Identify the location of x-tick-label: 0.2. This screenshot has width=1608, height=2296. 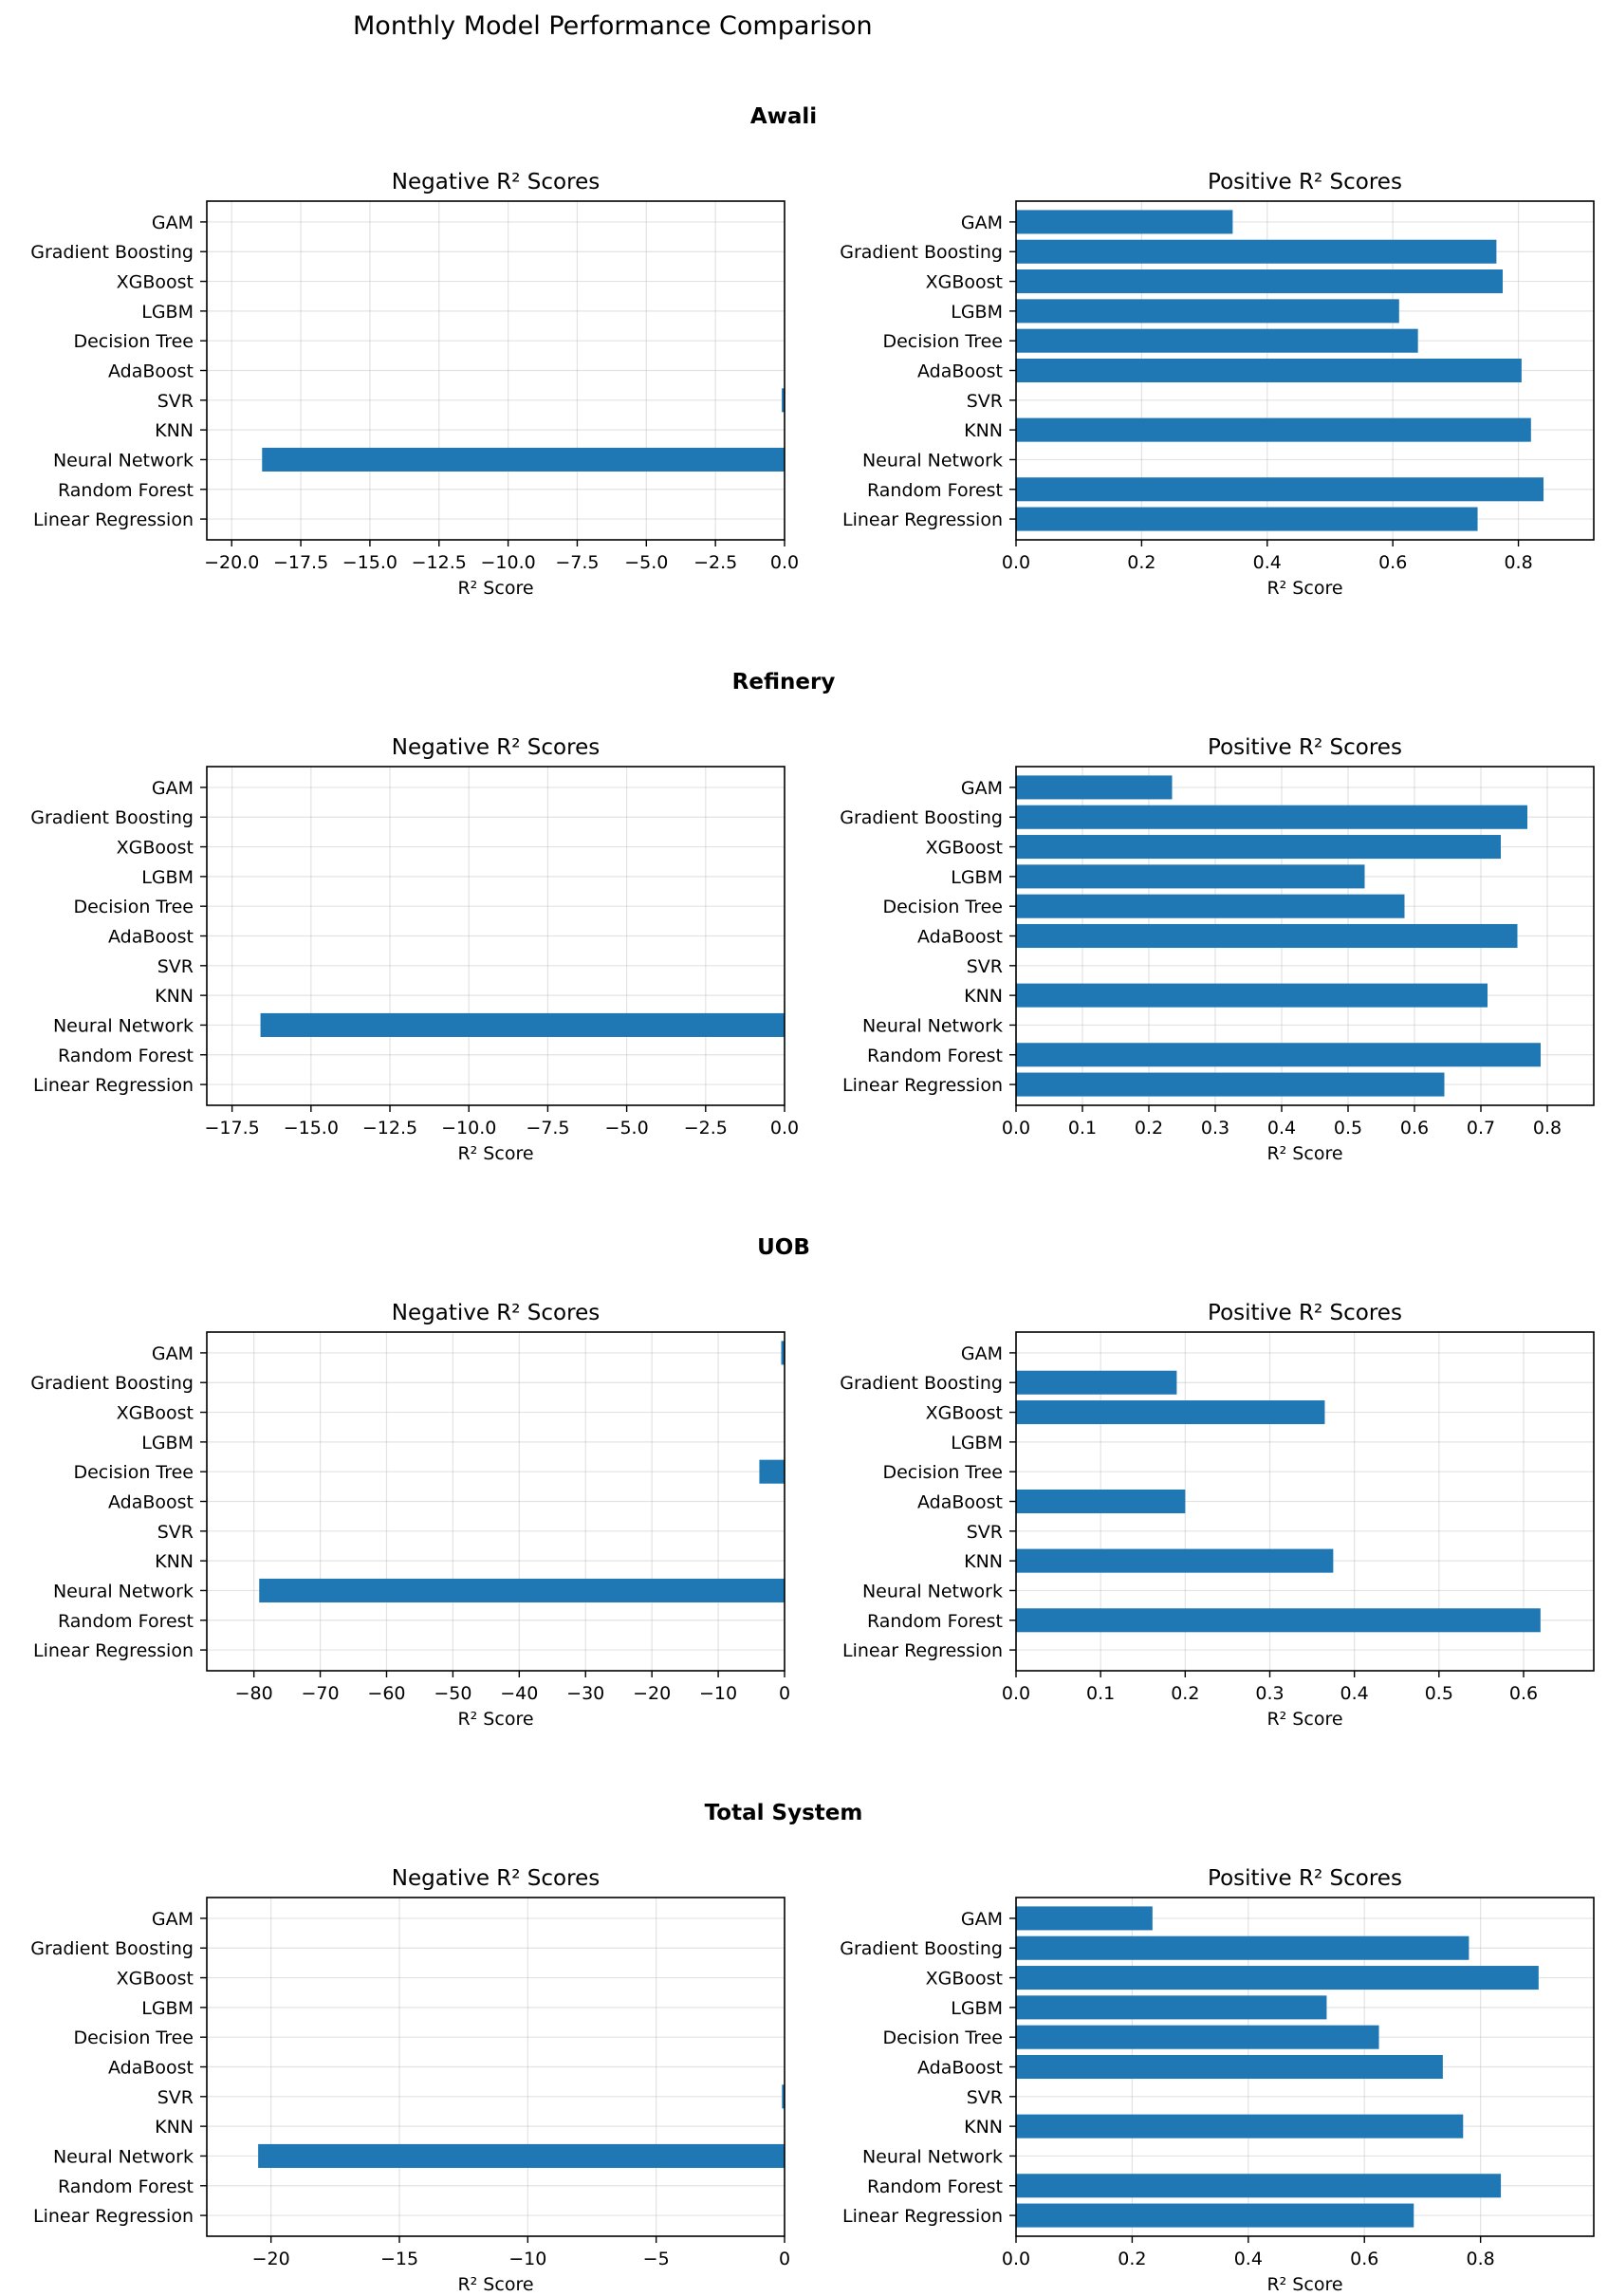
(1141, 562).